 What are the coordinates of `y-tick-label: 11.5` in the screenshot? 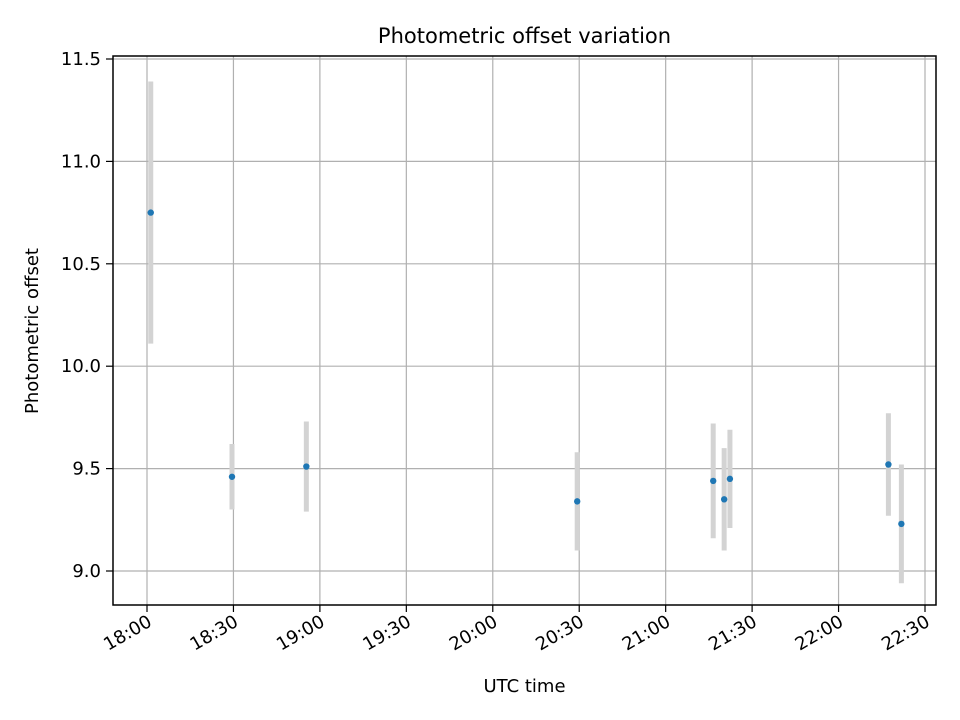 It's located at (81, 59).